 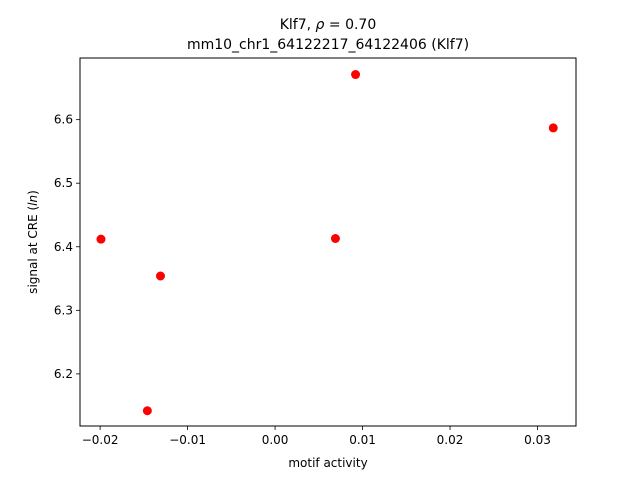 I want to click on x-axis-ticks: −0.02 −0.01 0.00 0.01 0.02 0.03, so click(x=316, y=436).